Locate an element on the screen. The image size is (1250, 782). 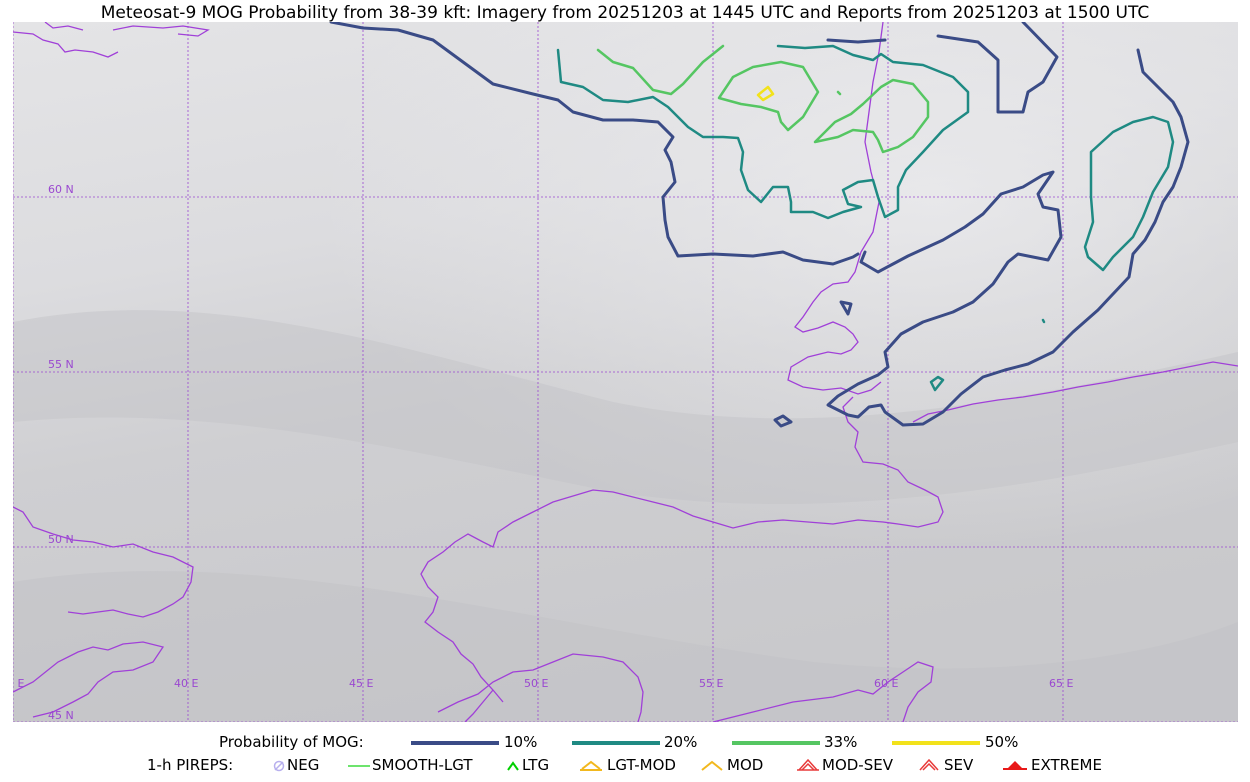
pirep-item-neg: NEG is located at coordinates (303, 765).